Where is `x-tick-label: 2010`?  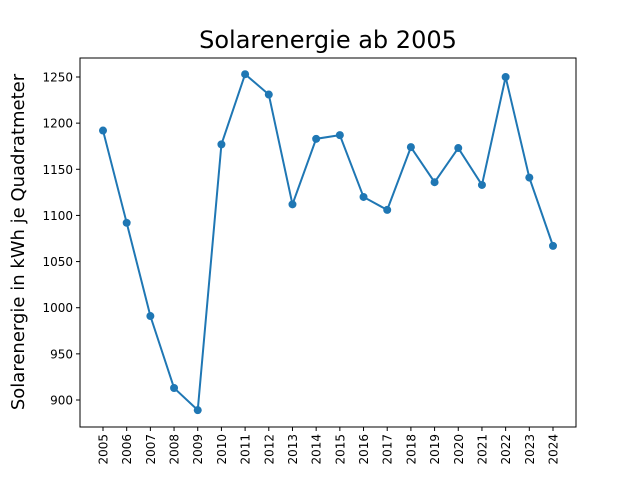 x-tick-label: 2010 is located at coordinates (222, 449).